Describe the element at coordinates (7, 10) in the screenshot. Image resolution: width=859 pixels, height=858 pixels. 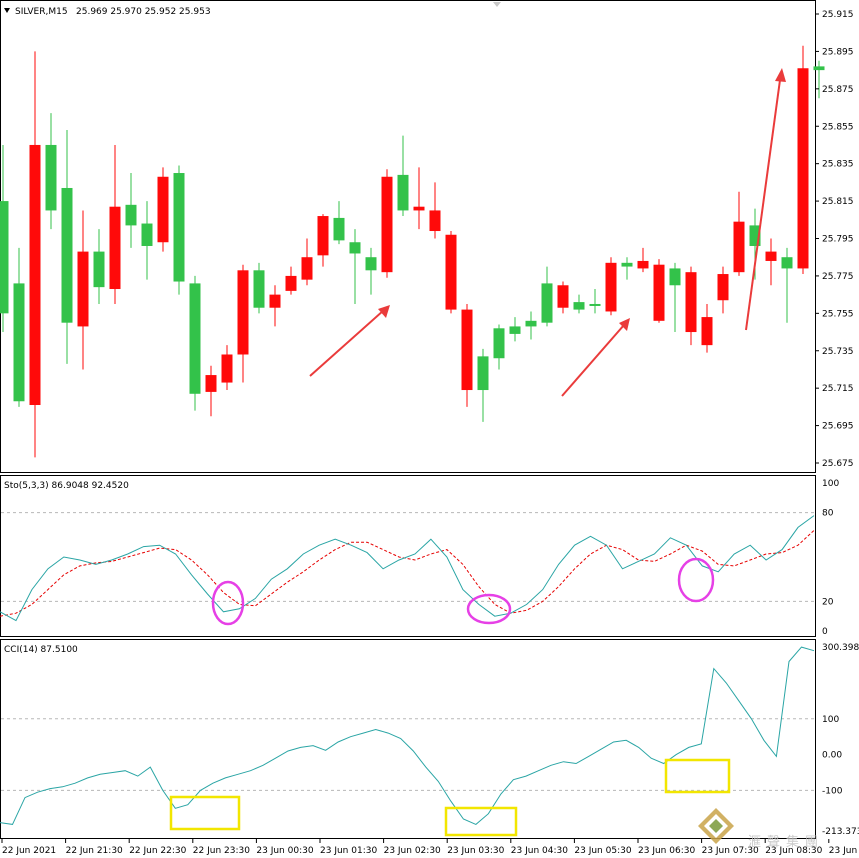
I see `header-dropdown-icon` at that location.